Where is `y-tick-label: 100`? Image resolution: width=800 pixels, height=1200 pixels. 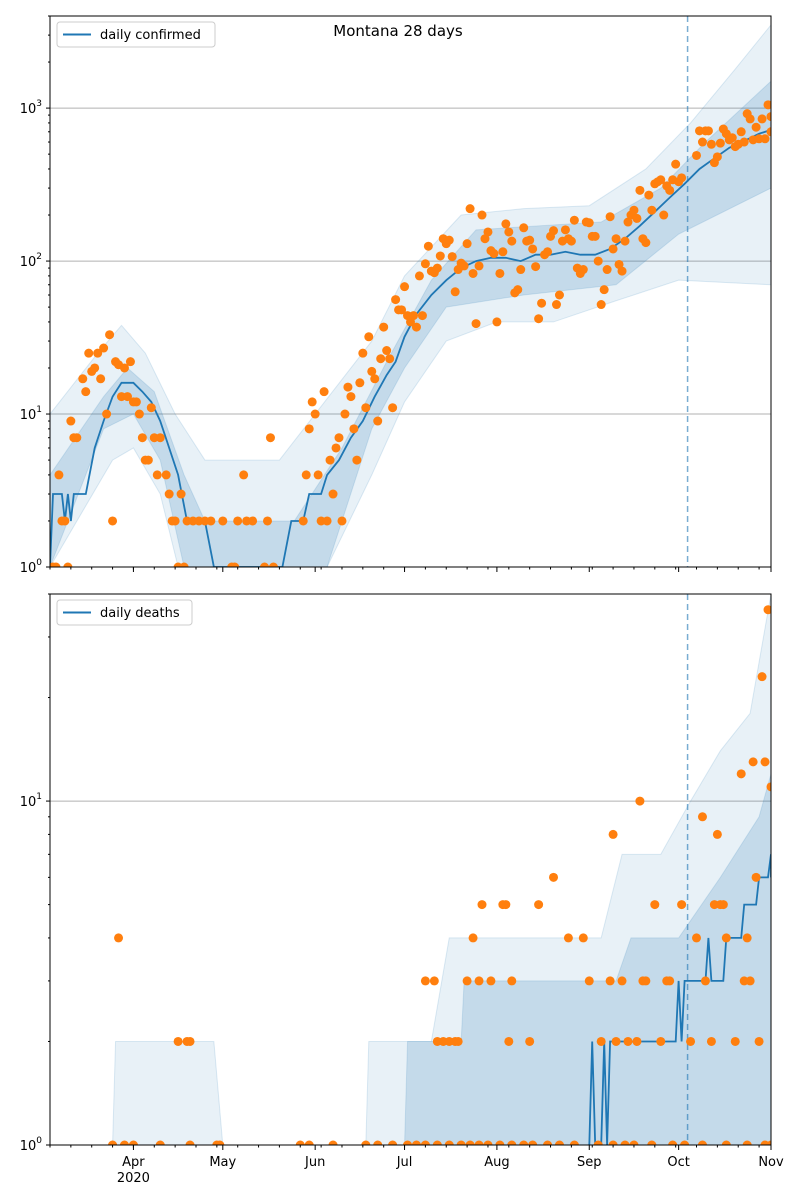 y-tick-label: 100 is located at coordinates (31, 567).